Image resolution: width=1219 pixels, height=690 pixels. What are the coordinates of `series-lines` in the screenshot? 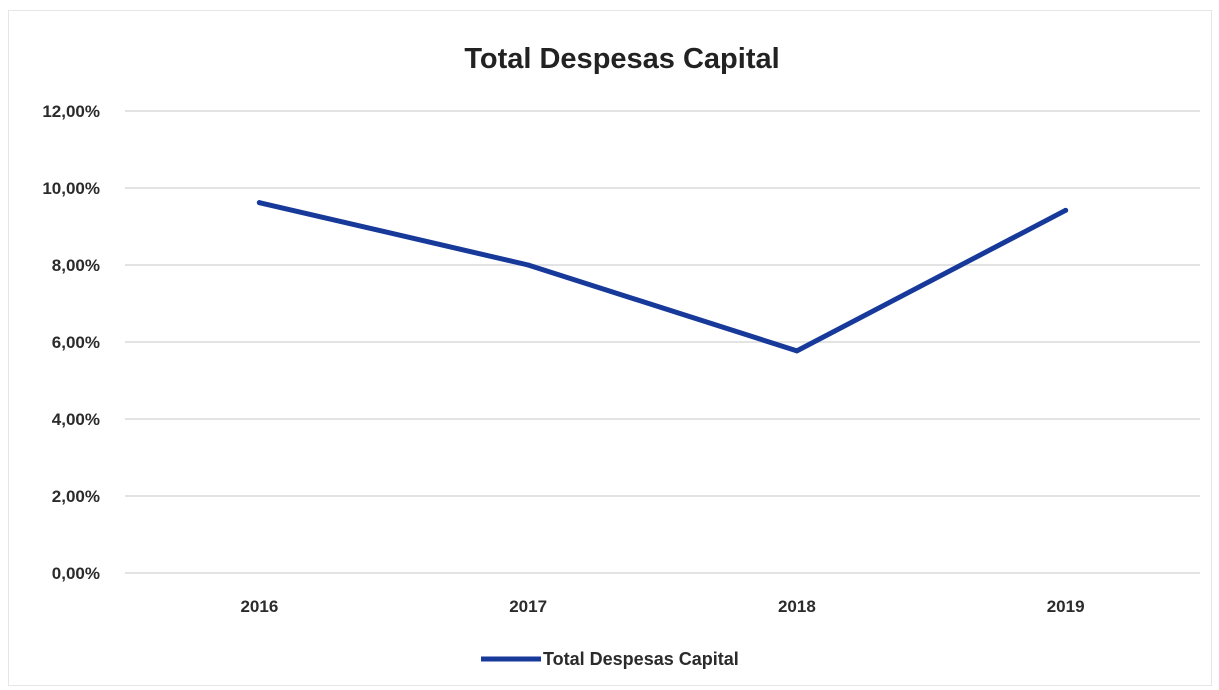 It's located at (662, 277).